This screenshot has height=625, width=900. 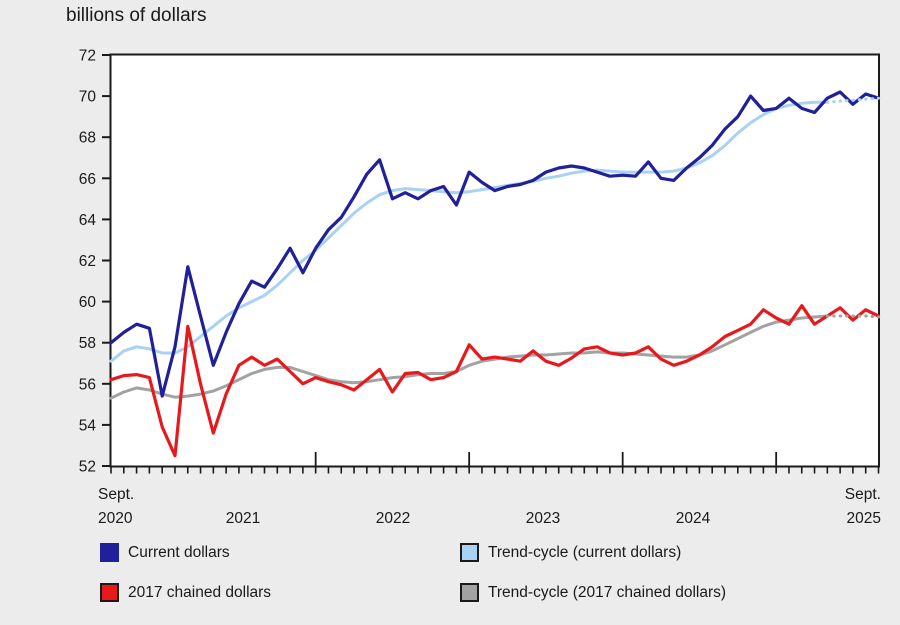 I want to click on chart-title: billions of dollars, so click(x=136, y=15).